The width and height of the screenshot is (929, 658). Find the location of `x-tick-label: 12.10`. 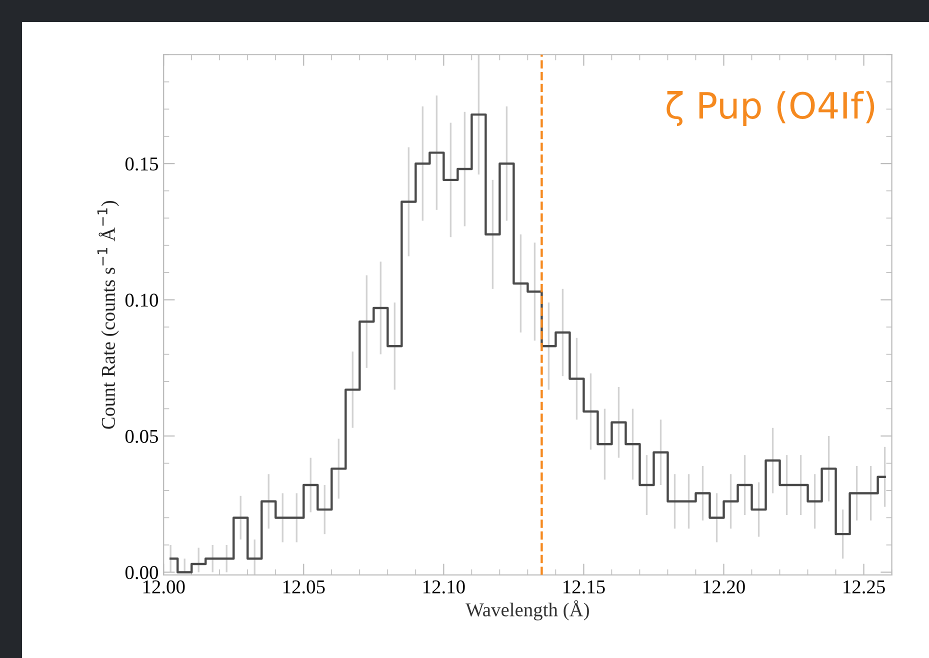

x-tick-label: 12.10 is located at coordinates (444, 587).